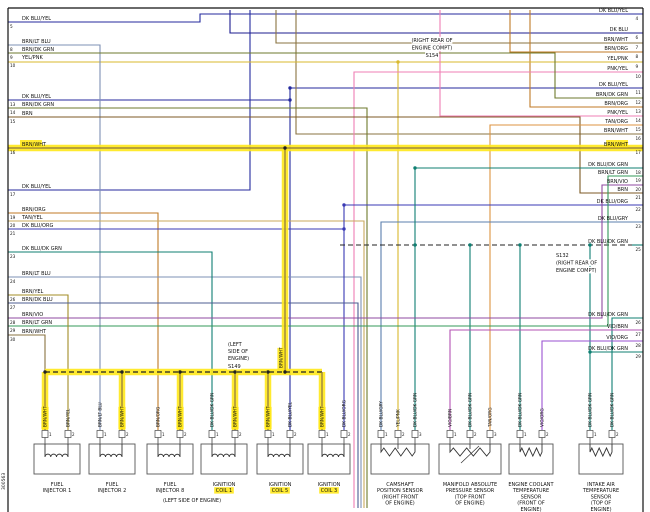 The width and height of the screenshot is (650, 512). Describe the element at coordinates (470, 485) in the screenshot. I see `component-label-line: MANIFOLD ABSOLUTE` at that location.